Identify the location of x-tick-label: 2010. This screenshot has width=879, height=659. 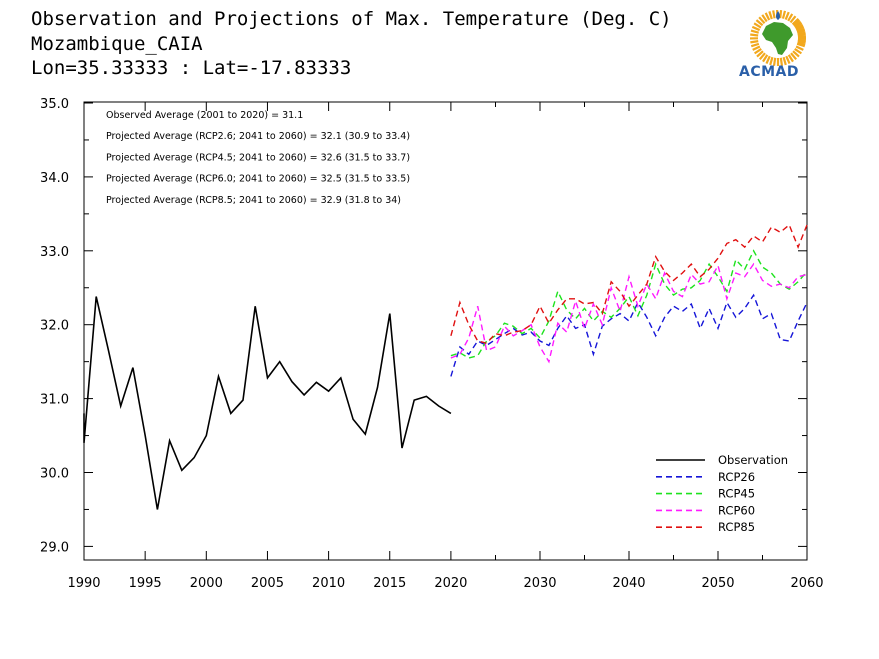
(328, 583).